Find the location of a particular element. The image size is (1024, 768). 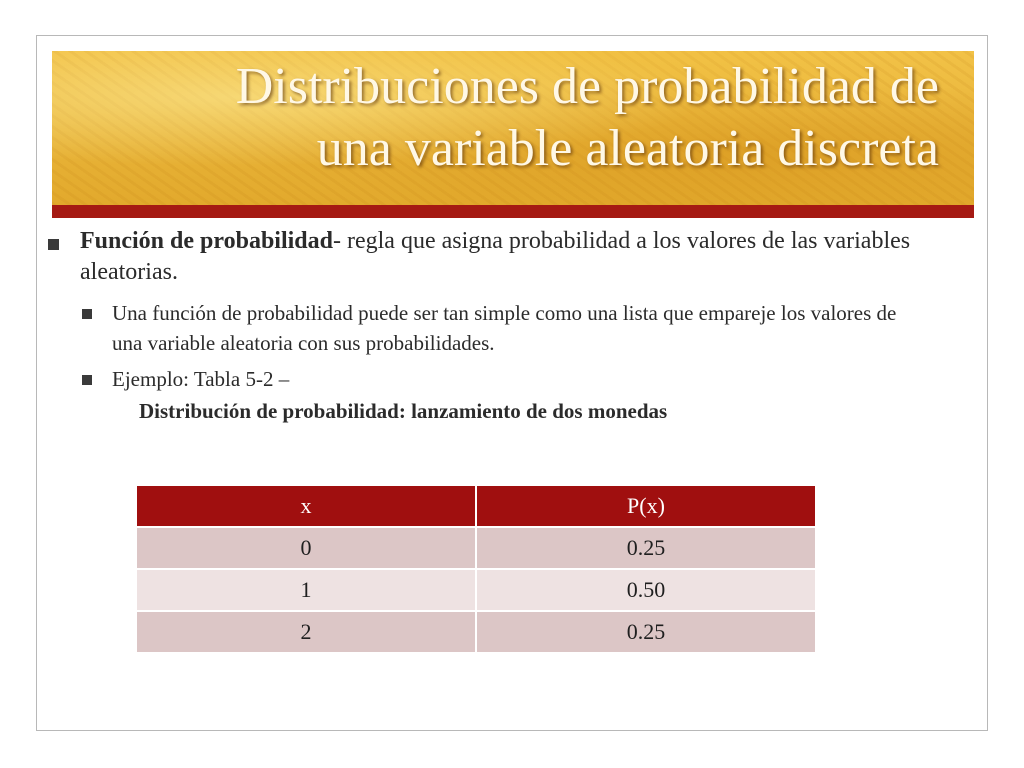

table-cell-x: 2 is located at coordinates (306, 632).